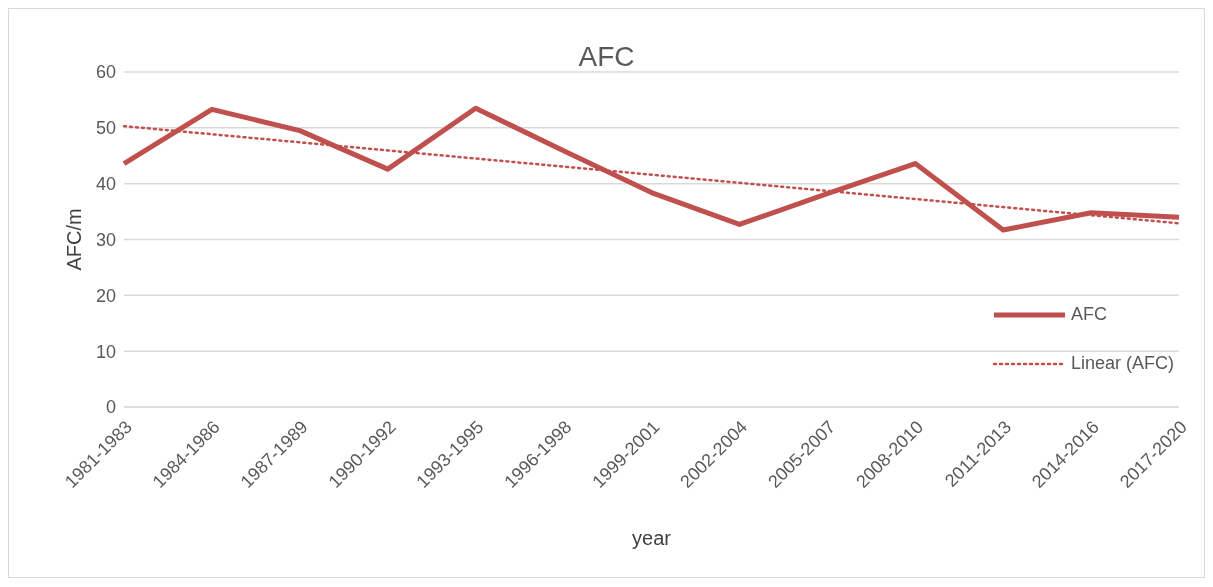 Image resolution: width=1213 pixels, height=587 pixels. What do you see at coordinates (1088, 314) in the screenshot?
I see `legend-label: AFC` at bounding box center [1088, 314].